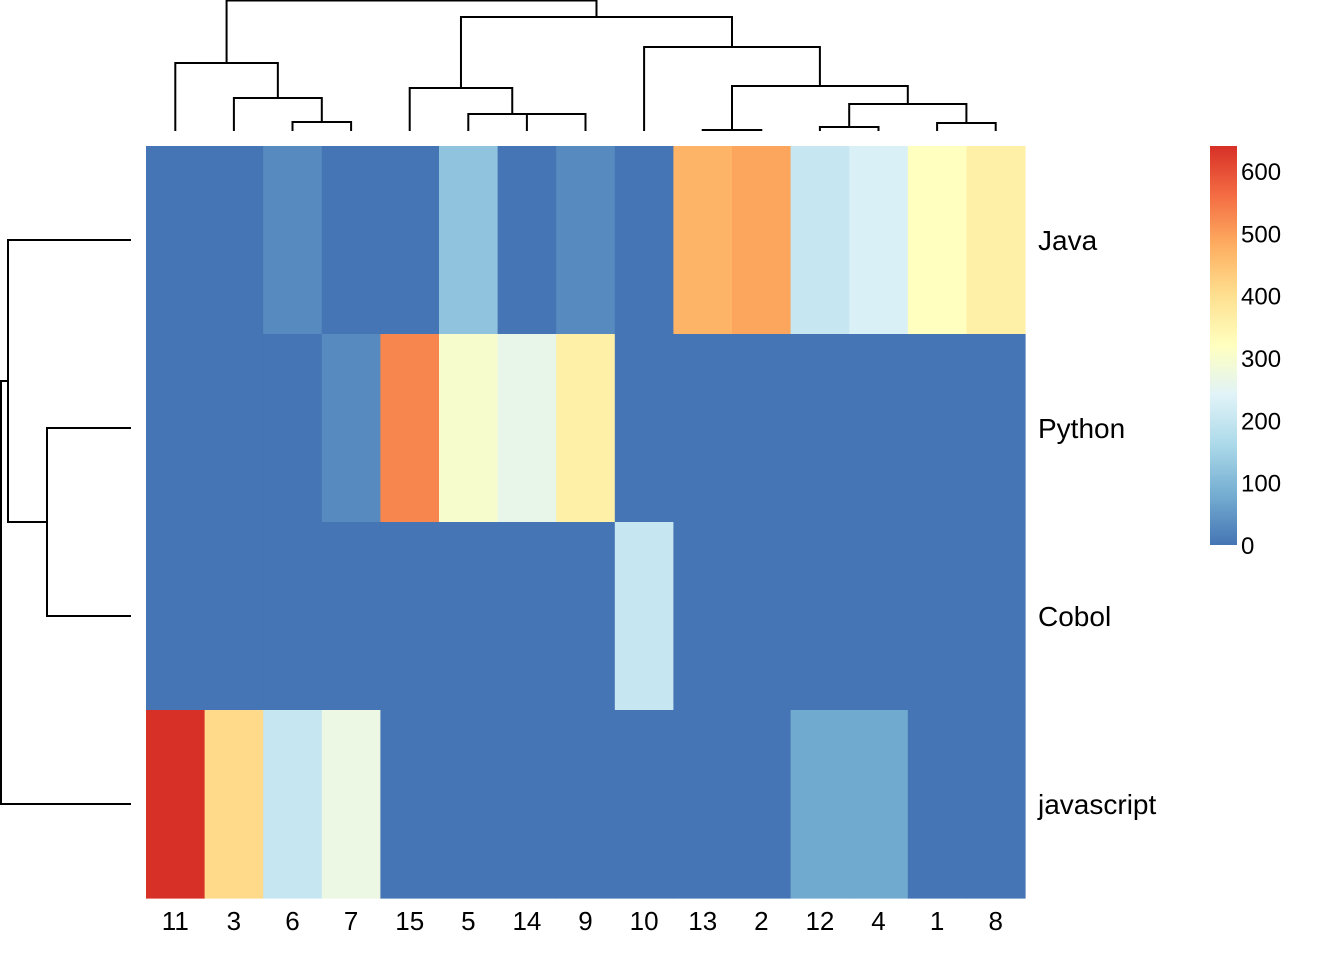  I want to click on row-labels: Java Python Cobol javascript, so click(1096, 522).